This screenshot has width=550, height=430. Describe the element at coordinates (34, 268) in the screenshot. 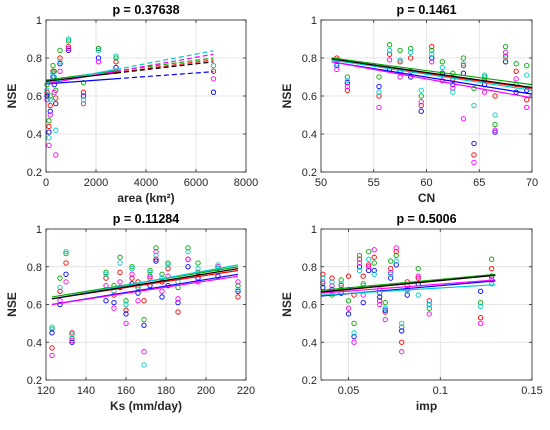

I see `y-tick-label: 0.8` at that location.